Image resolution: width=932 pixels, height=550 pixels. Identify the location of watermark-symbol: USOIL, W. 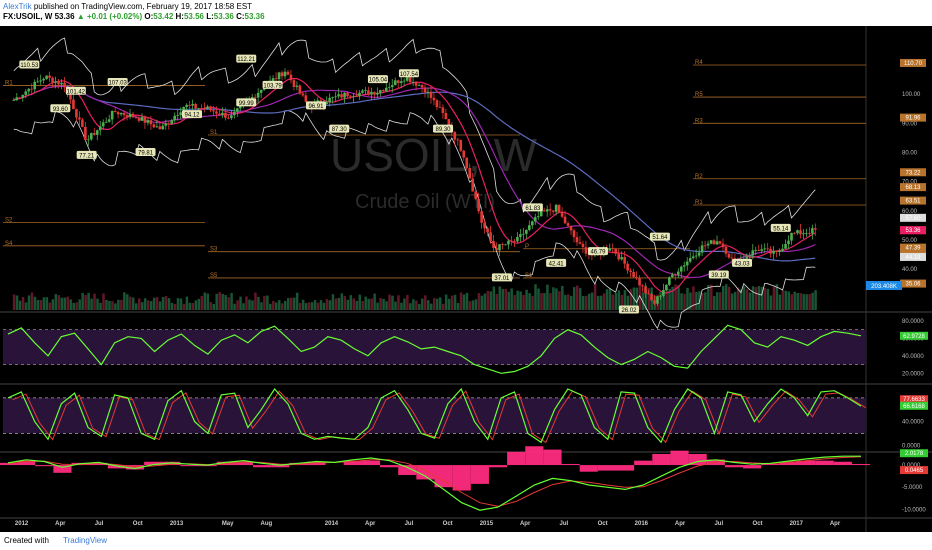
(434, 155).